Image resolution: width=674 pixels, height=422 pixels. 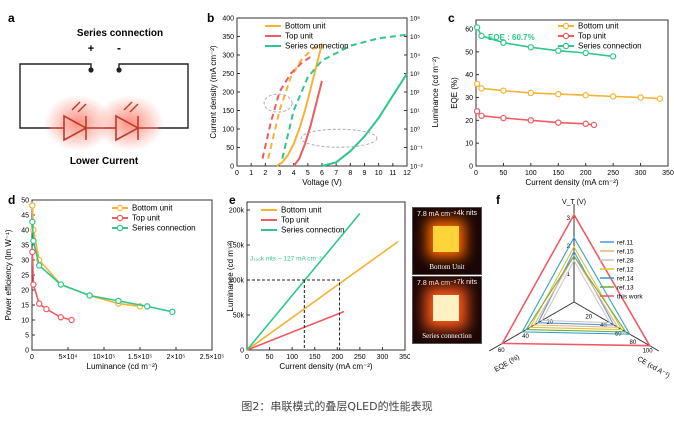 I want to click on y-tick-label: 0, so click(x=242, y=351).